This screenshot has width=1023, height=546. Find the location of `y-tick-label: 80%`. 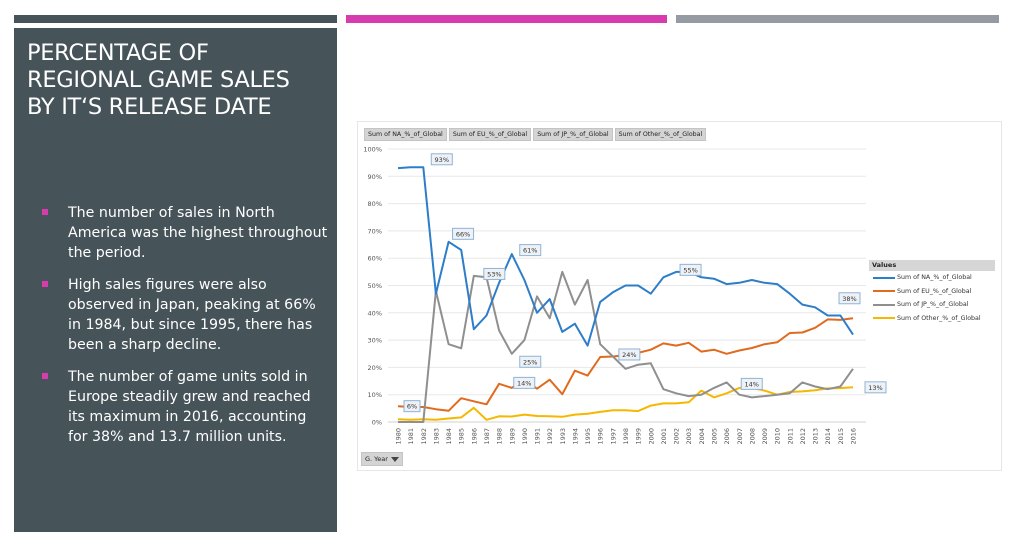

y-tick-label: 80% is located at coordinates (375, 204).